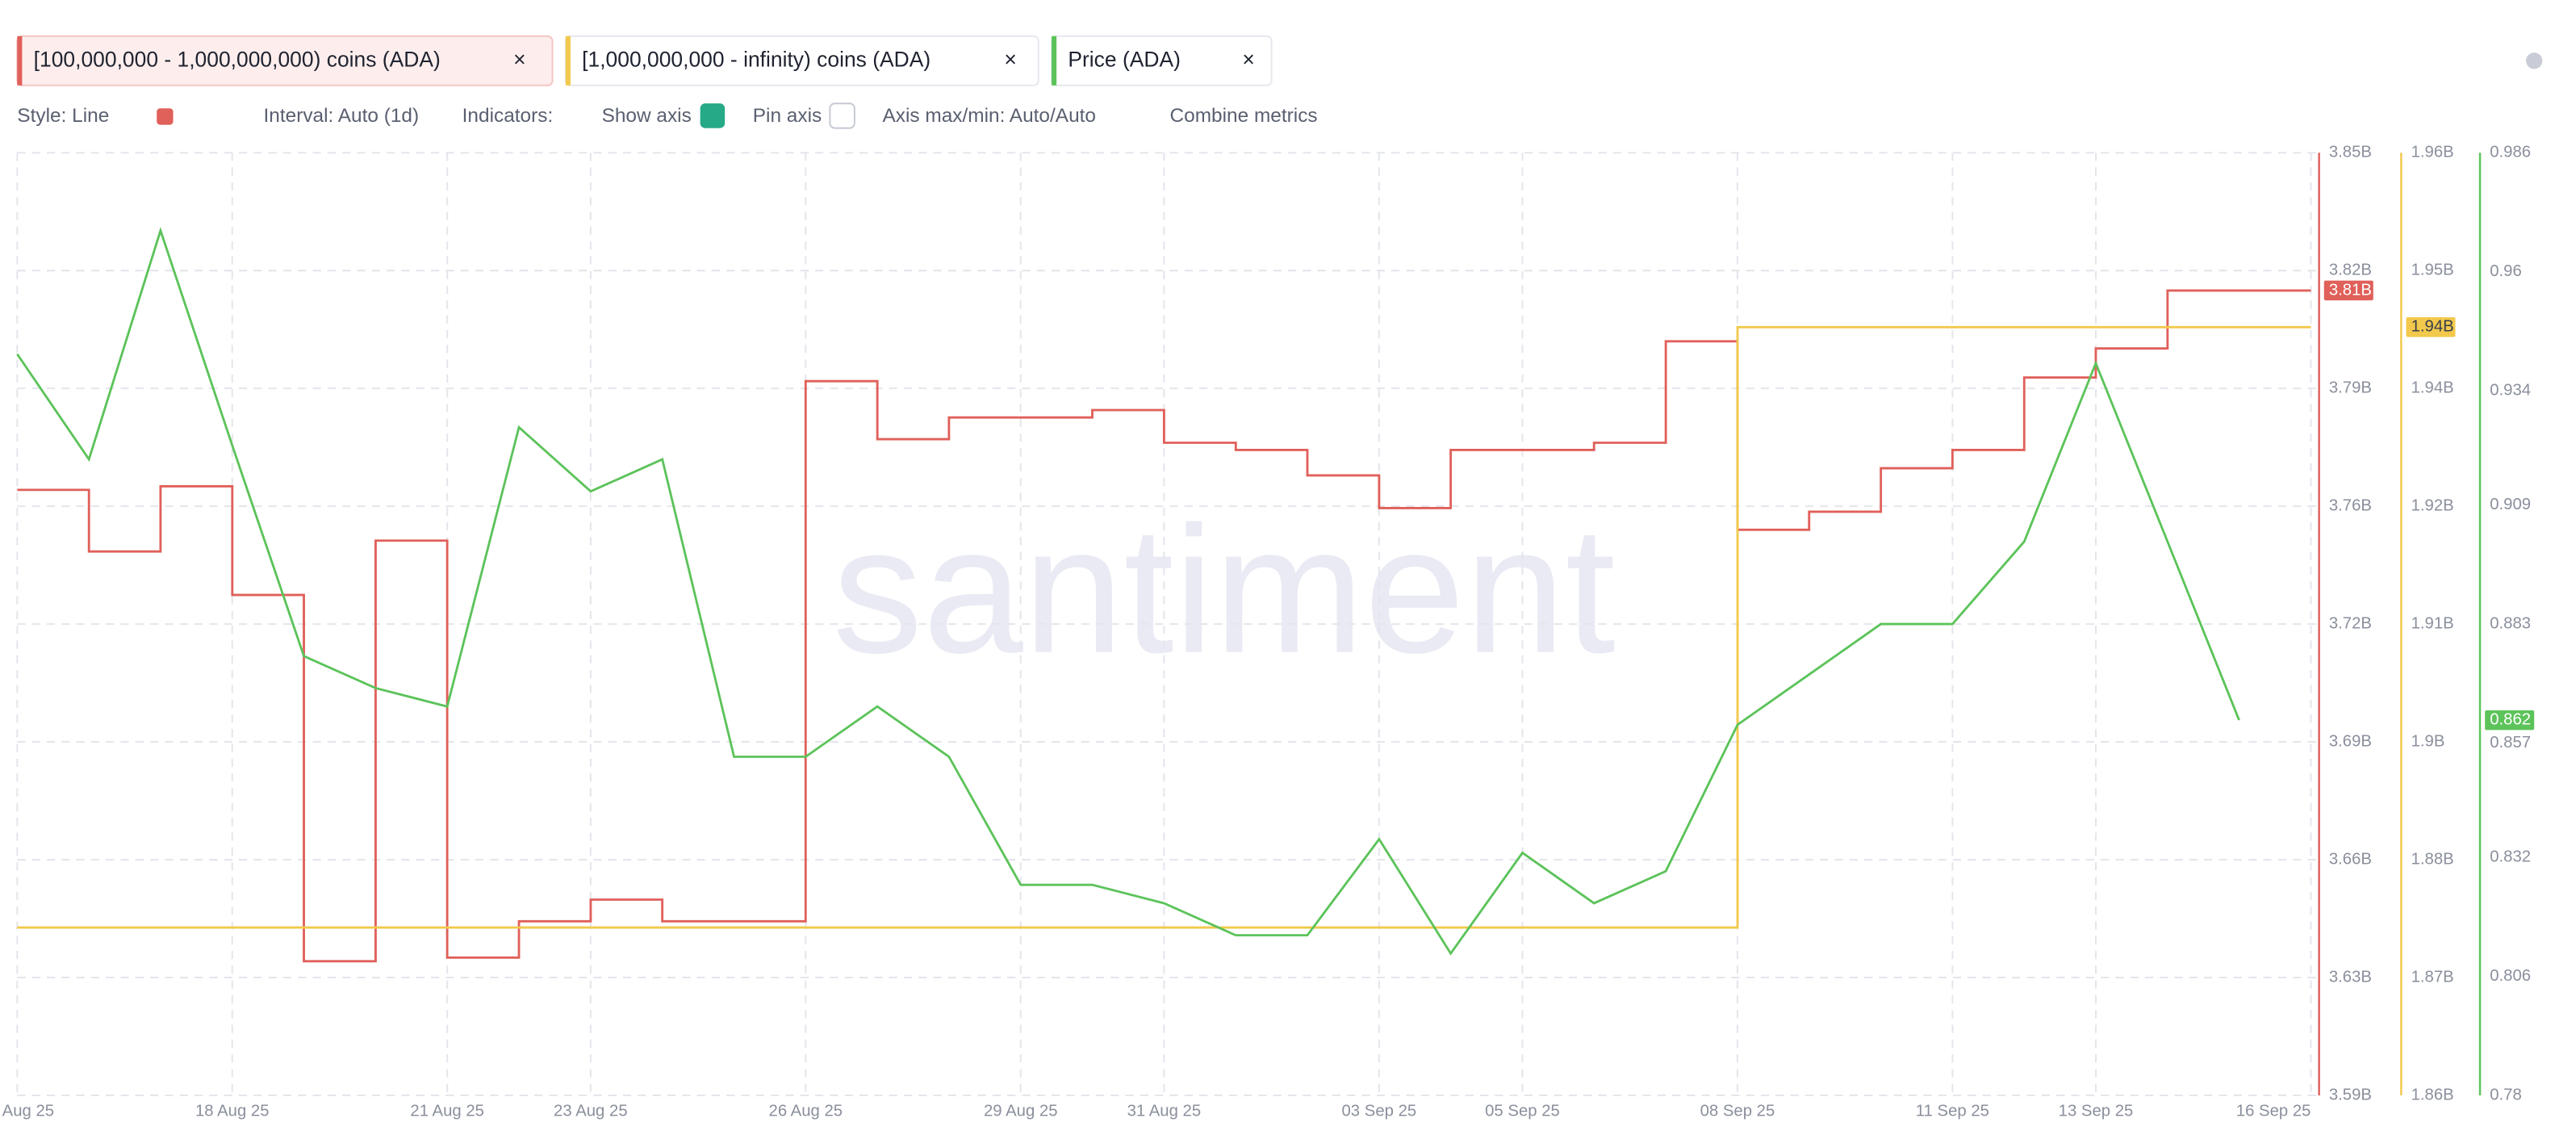 The width and height of the screenshot is (2576, 1143). What do you see at coordinates (2432, 623) in the screenshot?
I see `y-tick-label: 1.91B` at bounding box center [2432, 623].